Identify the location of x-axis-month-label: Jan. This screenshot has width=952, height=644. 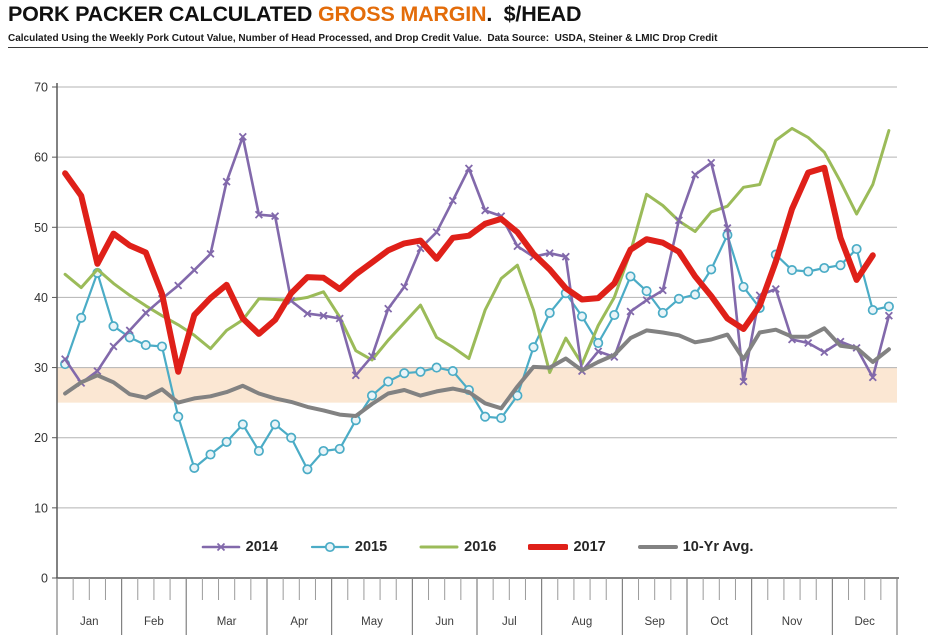
(89, 622).